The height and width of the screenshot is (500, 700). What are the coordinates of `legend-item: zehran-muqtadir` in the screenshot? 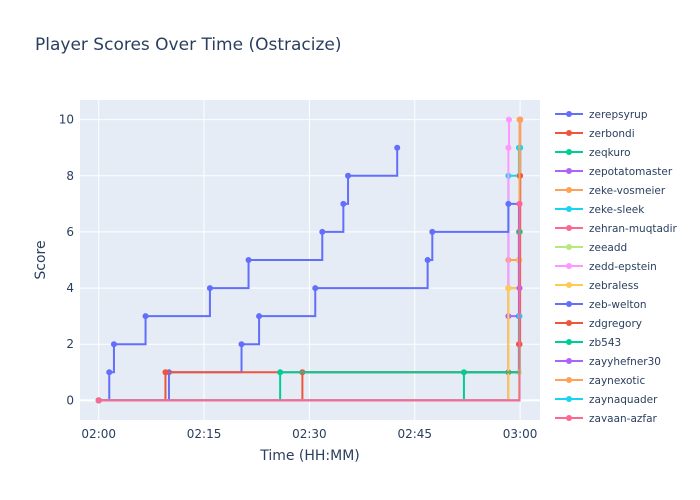 It's located at (616, 229).